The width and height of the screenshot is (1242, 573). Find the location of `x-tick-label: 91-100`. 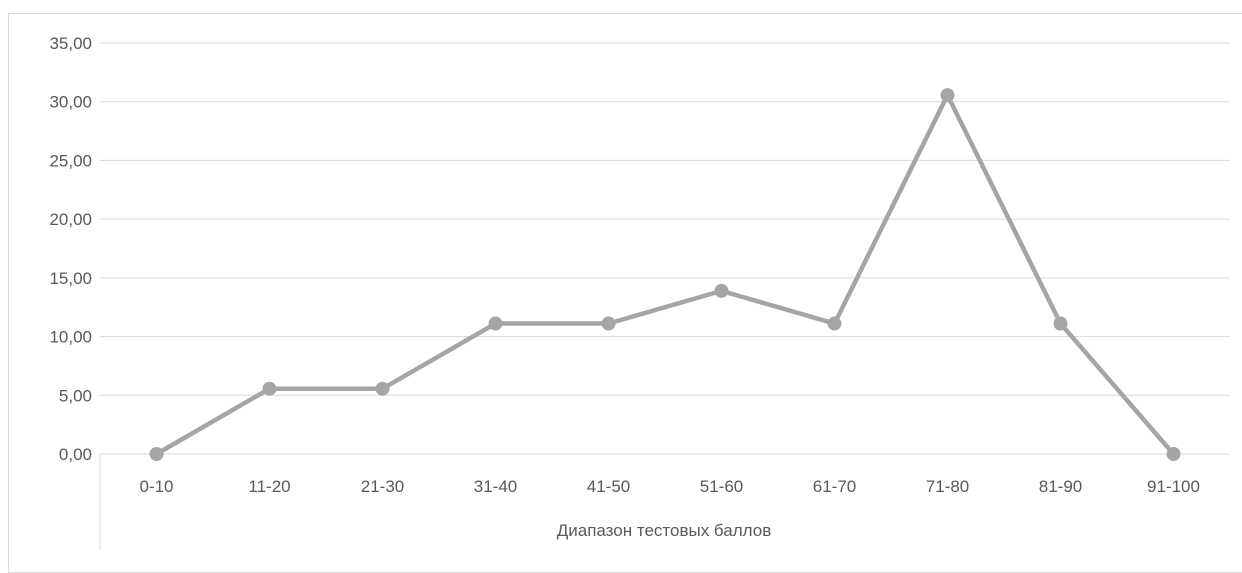

x-tick-label: 91-100 is located at coordinates (1173, 486).